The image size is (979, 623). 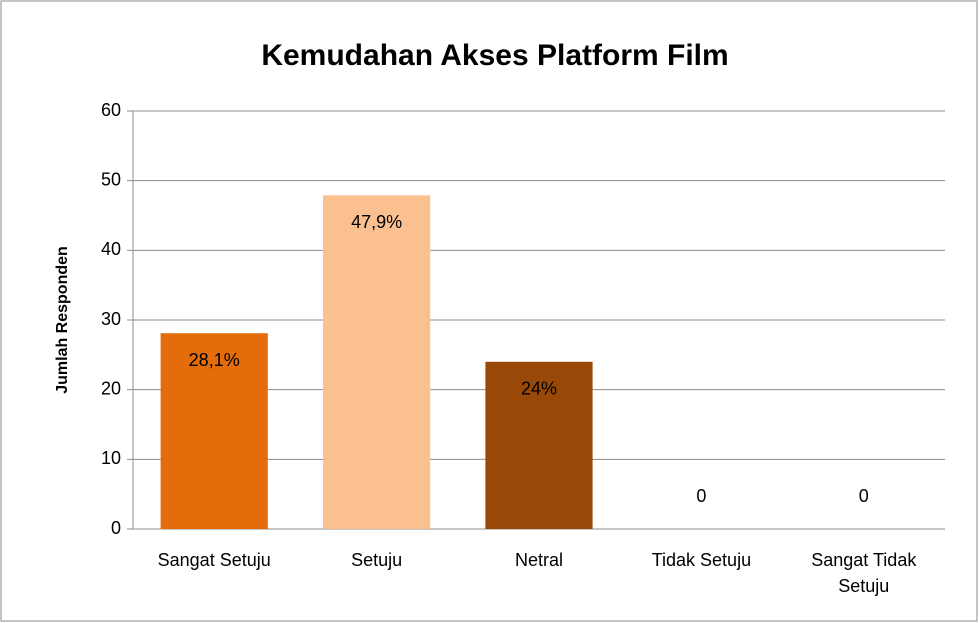 What do you see at coordinates (111, 249) in the screenshot?
I see `y-tick-label: 40` at bounding box center [111, 249].